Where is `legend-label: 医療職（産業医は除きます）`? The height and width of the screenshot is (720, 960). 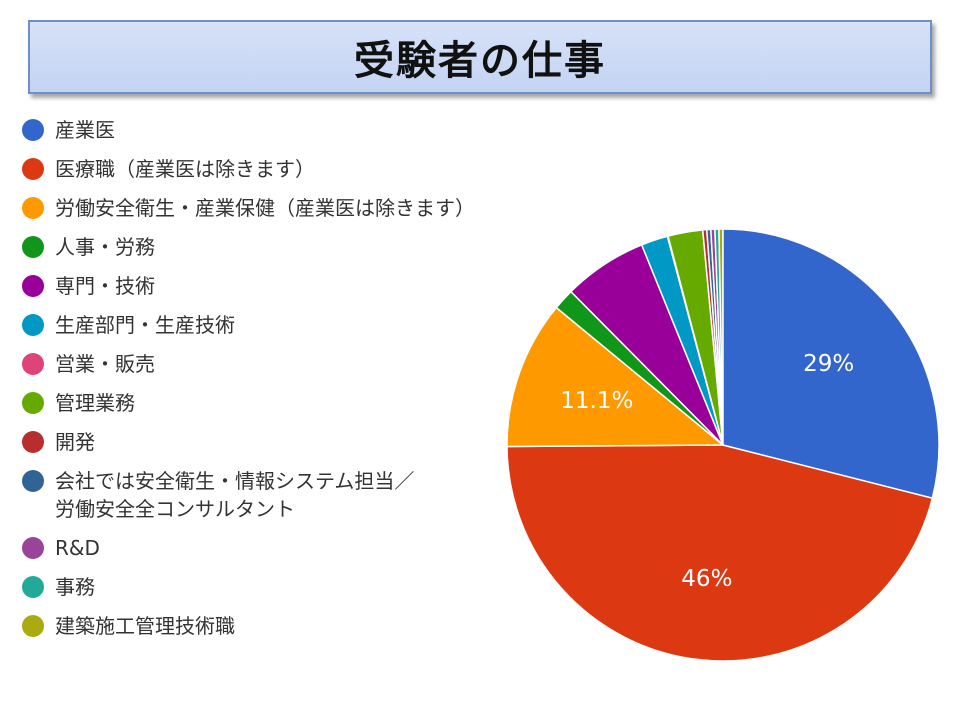 legend-label: 医療職（産業医は除きます） is located at coordinates (185, 169).